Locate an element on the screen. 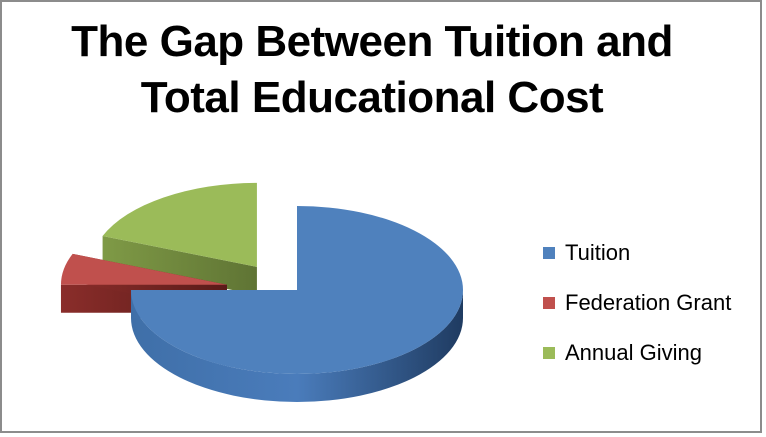 Image resolution: width=766 pixels, height=437 pixels. legend-swatch-annual-giving is located at coordinates (549, 353).